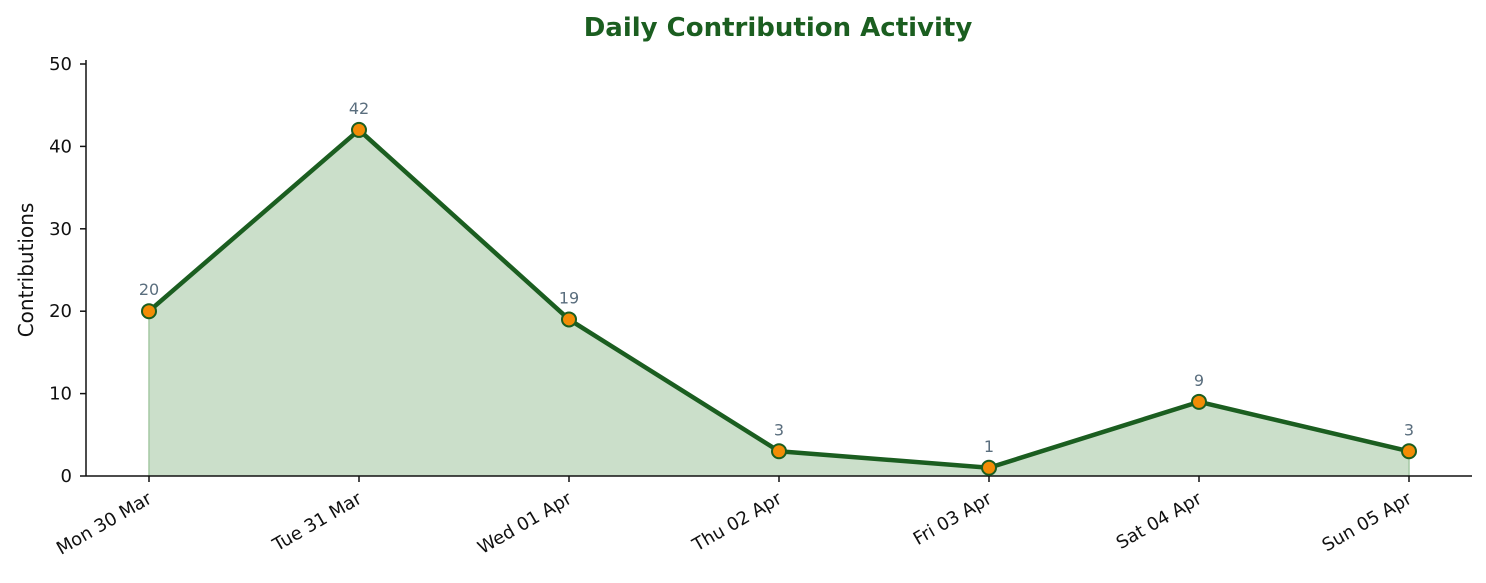 The image size is (1486, 583). I want to click on x-tick-label: Thu 02 Apr, so click(737, 522).